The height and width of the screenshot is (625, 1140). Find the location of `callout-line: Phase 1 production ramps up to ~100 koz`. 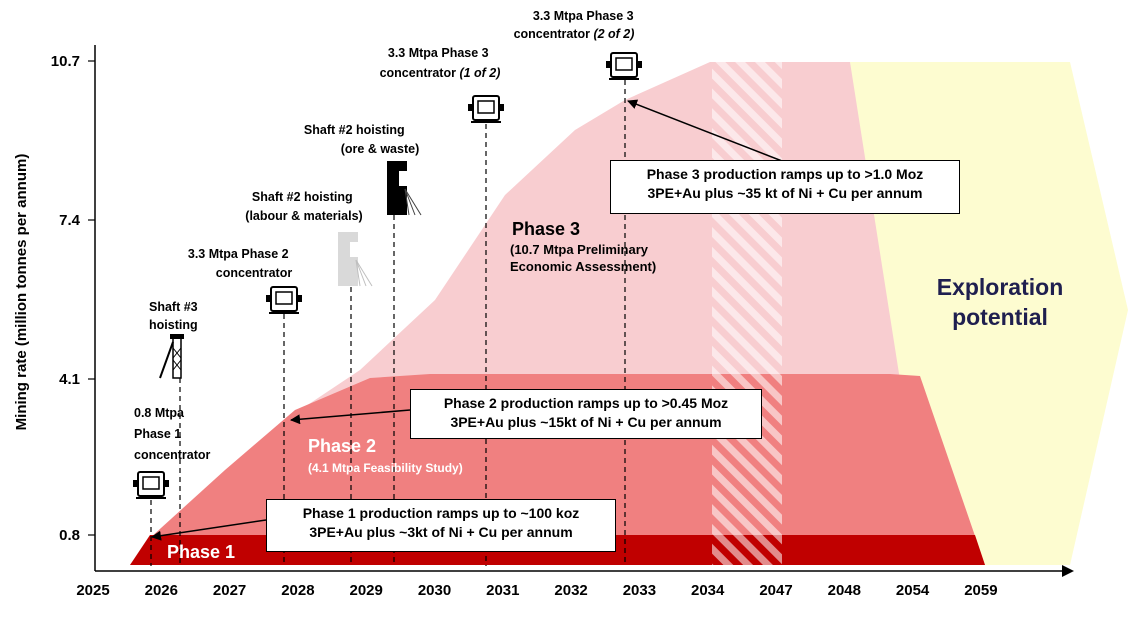

callout-line: Phase 1 production ramps up to ~100 koz is located at coordinates (441, 513).